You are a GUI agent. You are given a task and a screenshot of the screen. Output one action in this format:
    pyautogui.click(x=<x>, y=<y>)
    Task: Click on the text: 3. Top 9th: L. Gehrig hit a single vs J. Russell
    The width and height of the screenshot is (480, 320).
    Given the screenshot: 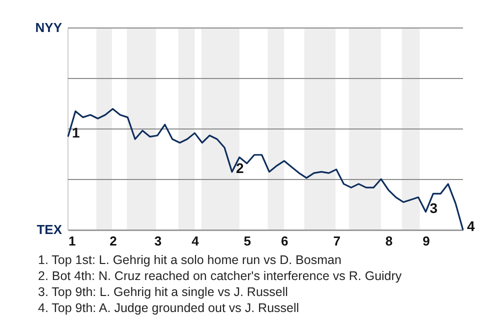 What is the action you would take?
    pyautogui.click(x=163, y=292)
    